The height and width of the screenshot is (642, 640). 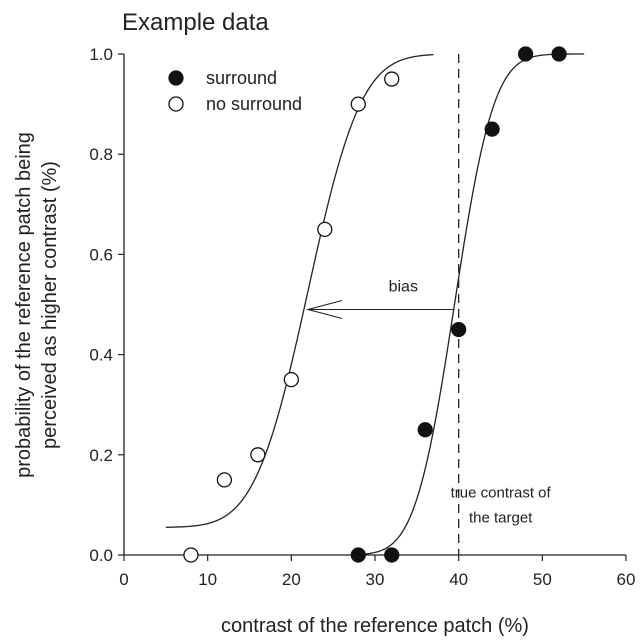 I want to click on y-axis-title-line-2: perceived as higher contrast (%), so click(x=50, y=305).